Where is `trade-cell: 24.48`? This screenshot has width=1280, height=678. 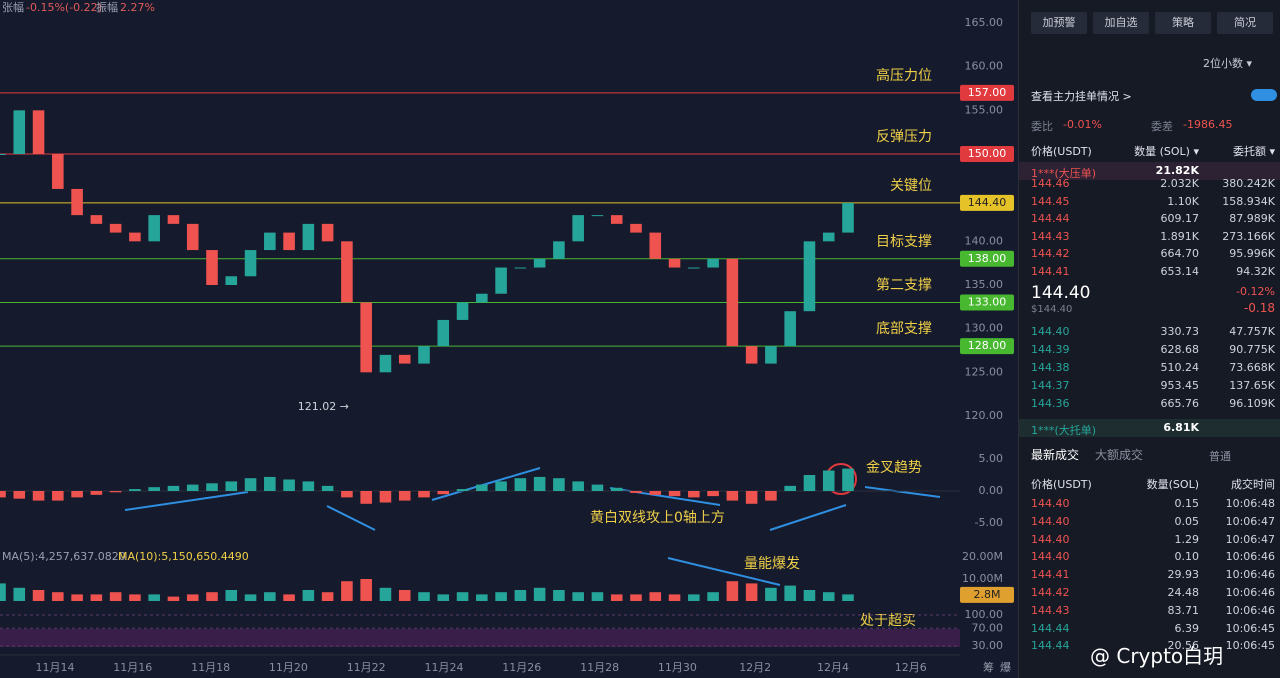
trade-cell: 24.48 is located at coordinates (1183, 592).